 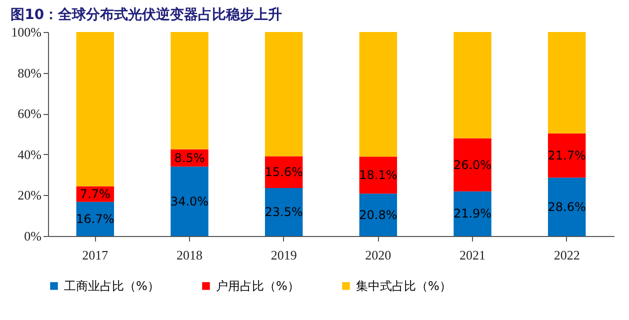 What do you see at coordinates (283, 255) in the screenshot?
I see `x-tick-label: 2019` at bounding box center [283, 255].